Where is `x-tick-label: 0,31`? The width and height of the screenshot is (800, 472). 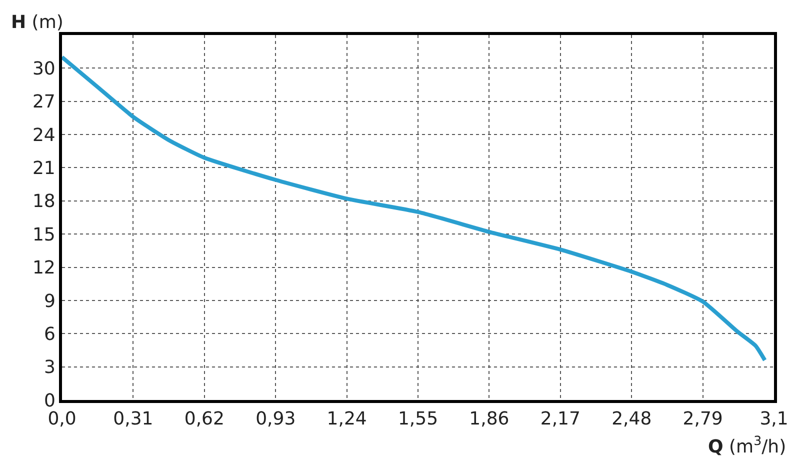
x-tick-label: 0,31 is located at coordinates (133, 419).